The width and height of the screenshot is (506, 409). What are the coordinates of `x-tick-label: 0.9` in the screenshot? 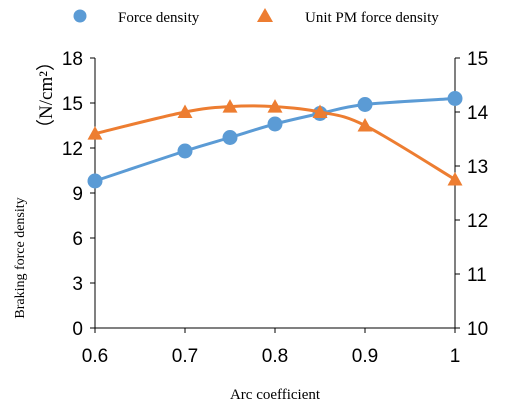 It's located at (365, 356).